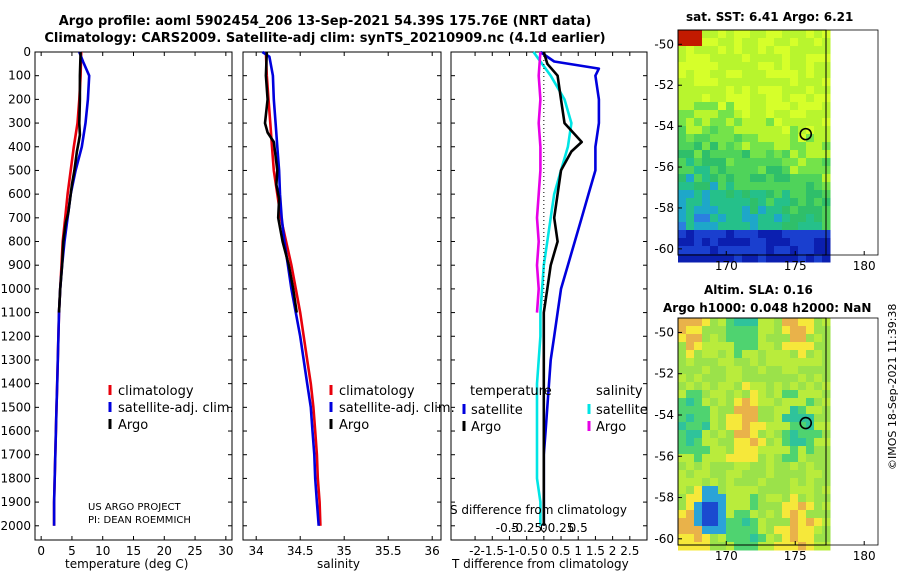  What do you see at coordinates (290, 288) in the screenshot?
I see `salinity-series-satellite-adj-clim-` at bounding box center [290, 288].